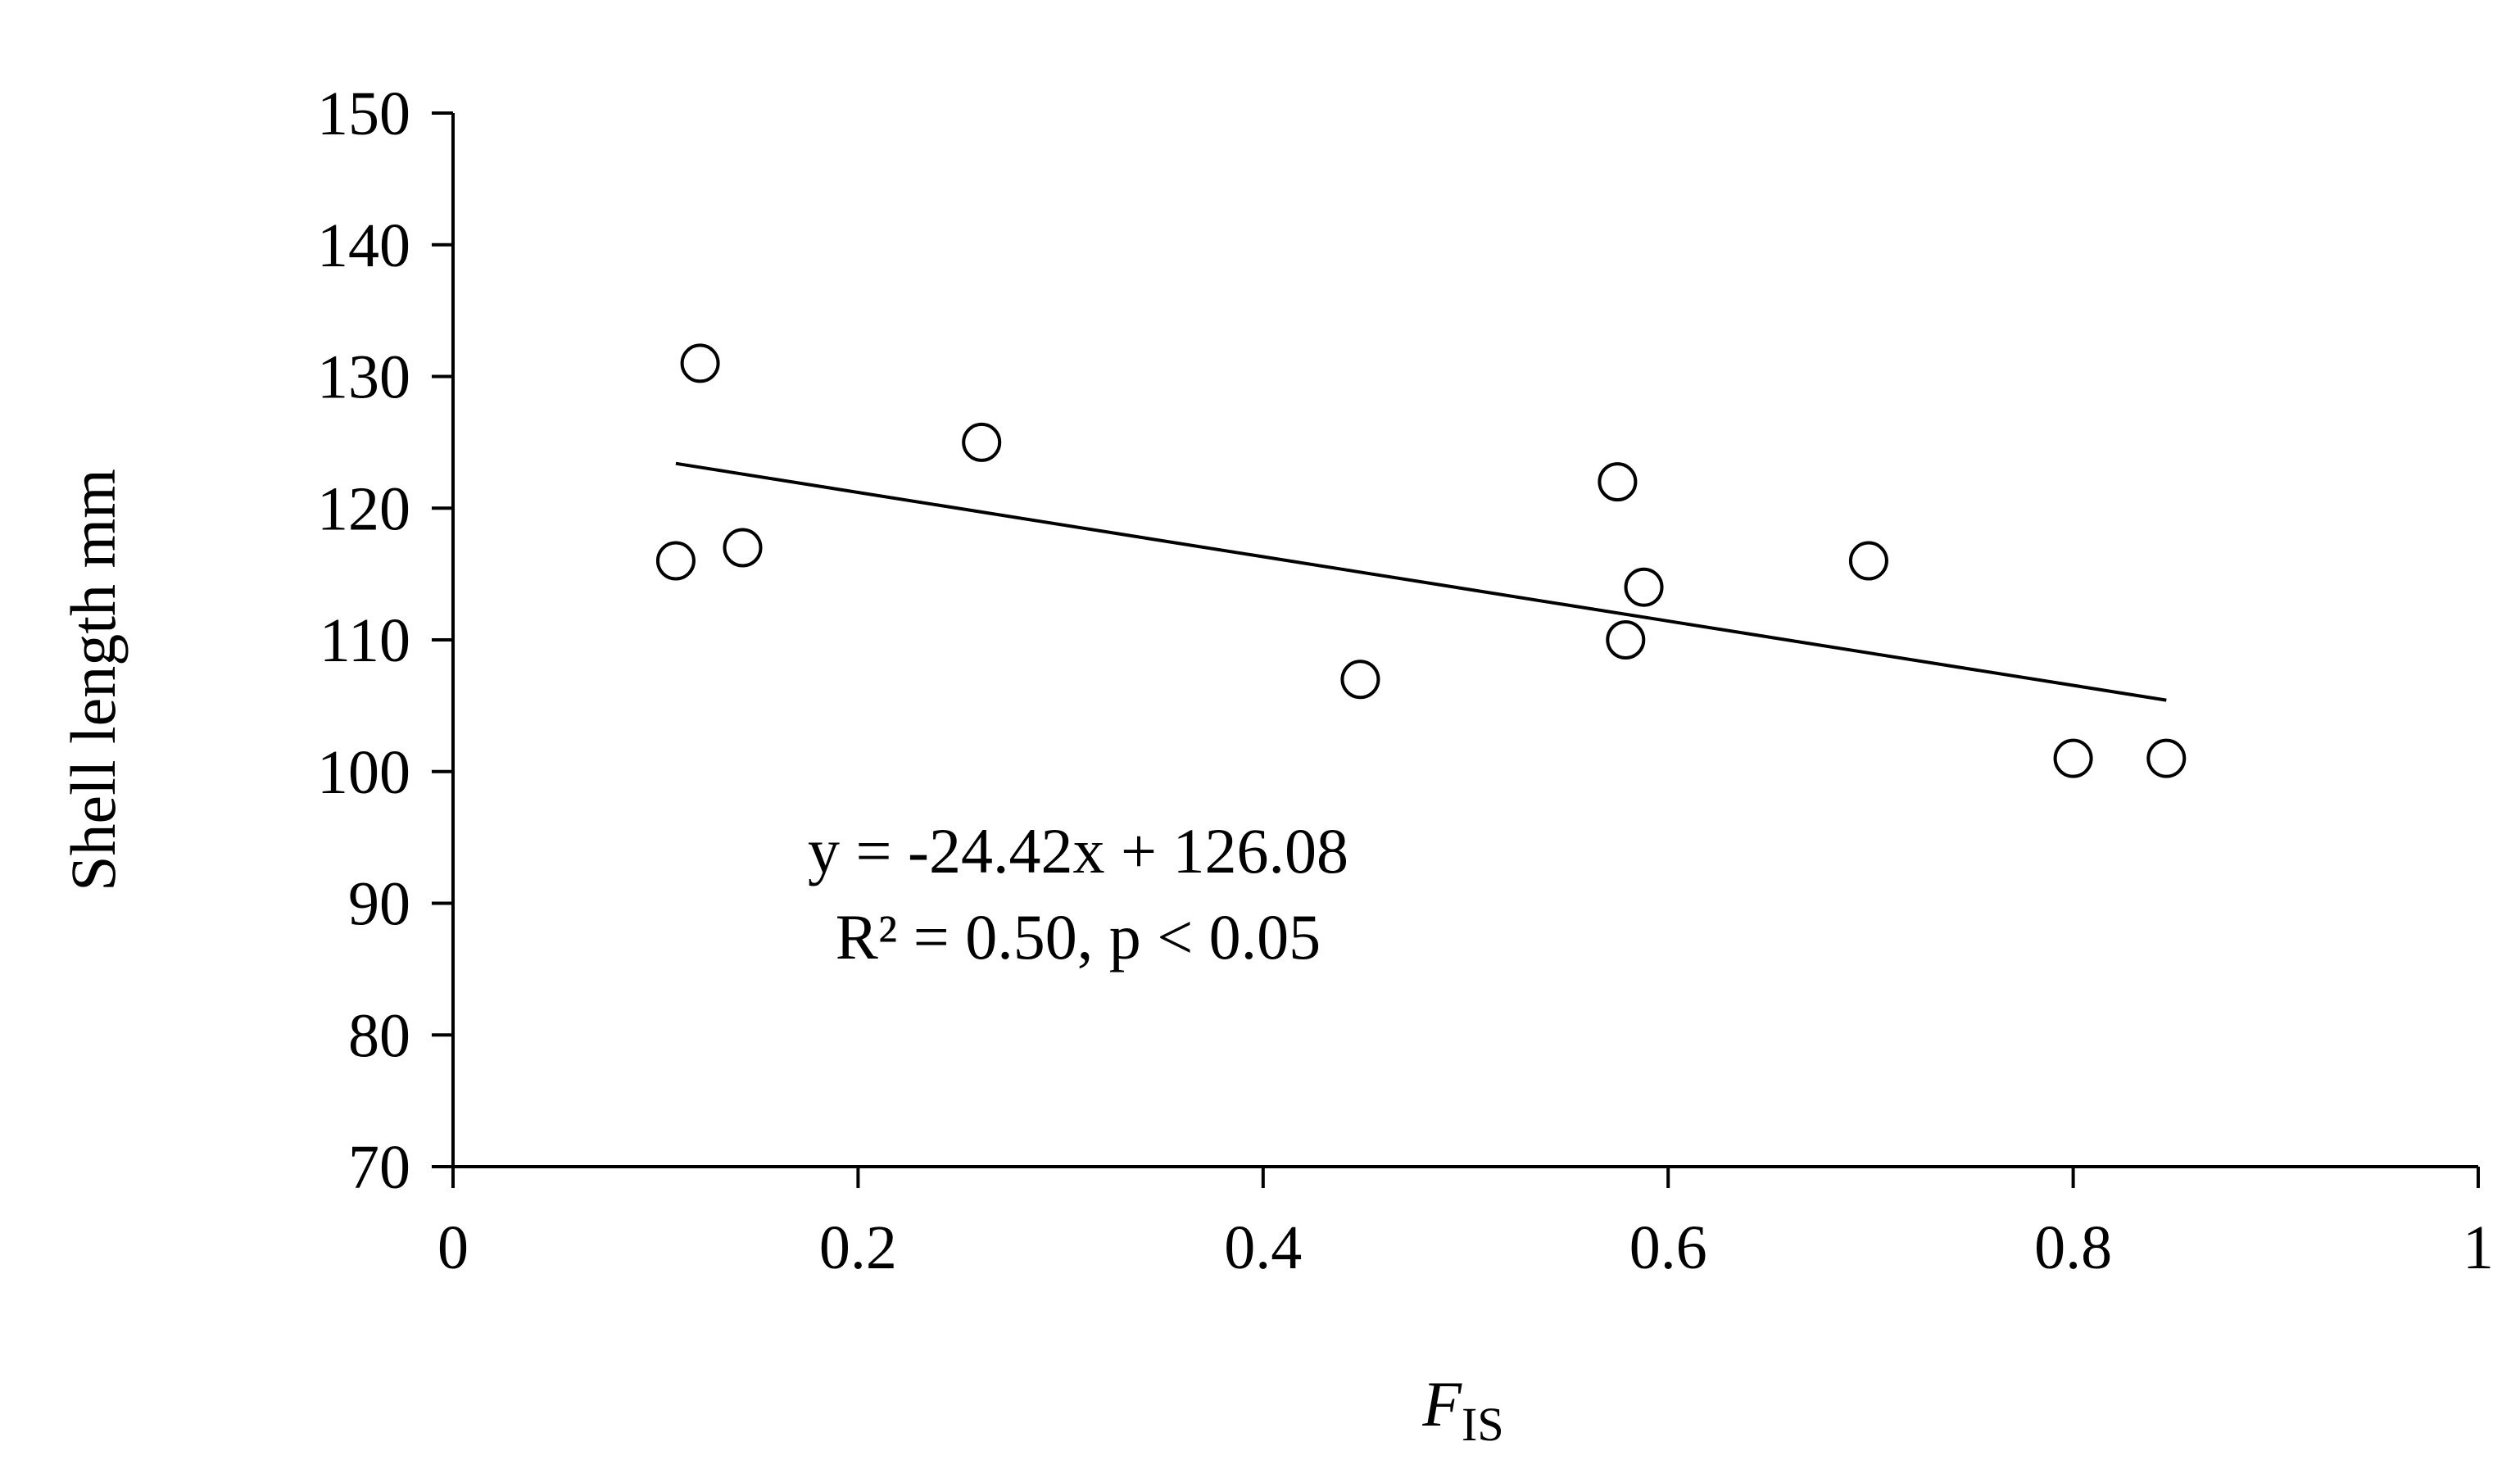 The height and width of the screenshot is (1478, 2520). What do you see at coordinates (2479, 1247) in the screenshot?
I see `x-tick-label: 1` at bounding box center [2479, 1247].